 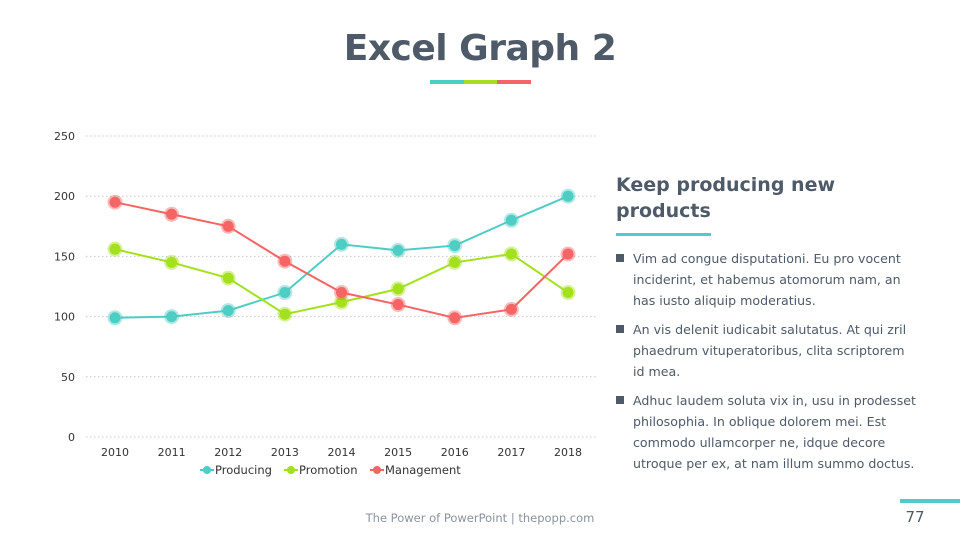 What do you see at coordinates (511, 452) in the screenshot?
I see `x-tick-label: 2017` at bounding box center [511, 452].